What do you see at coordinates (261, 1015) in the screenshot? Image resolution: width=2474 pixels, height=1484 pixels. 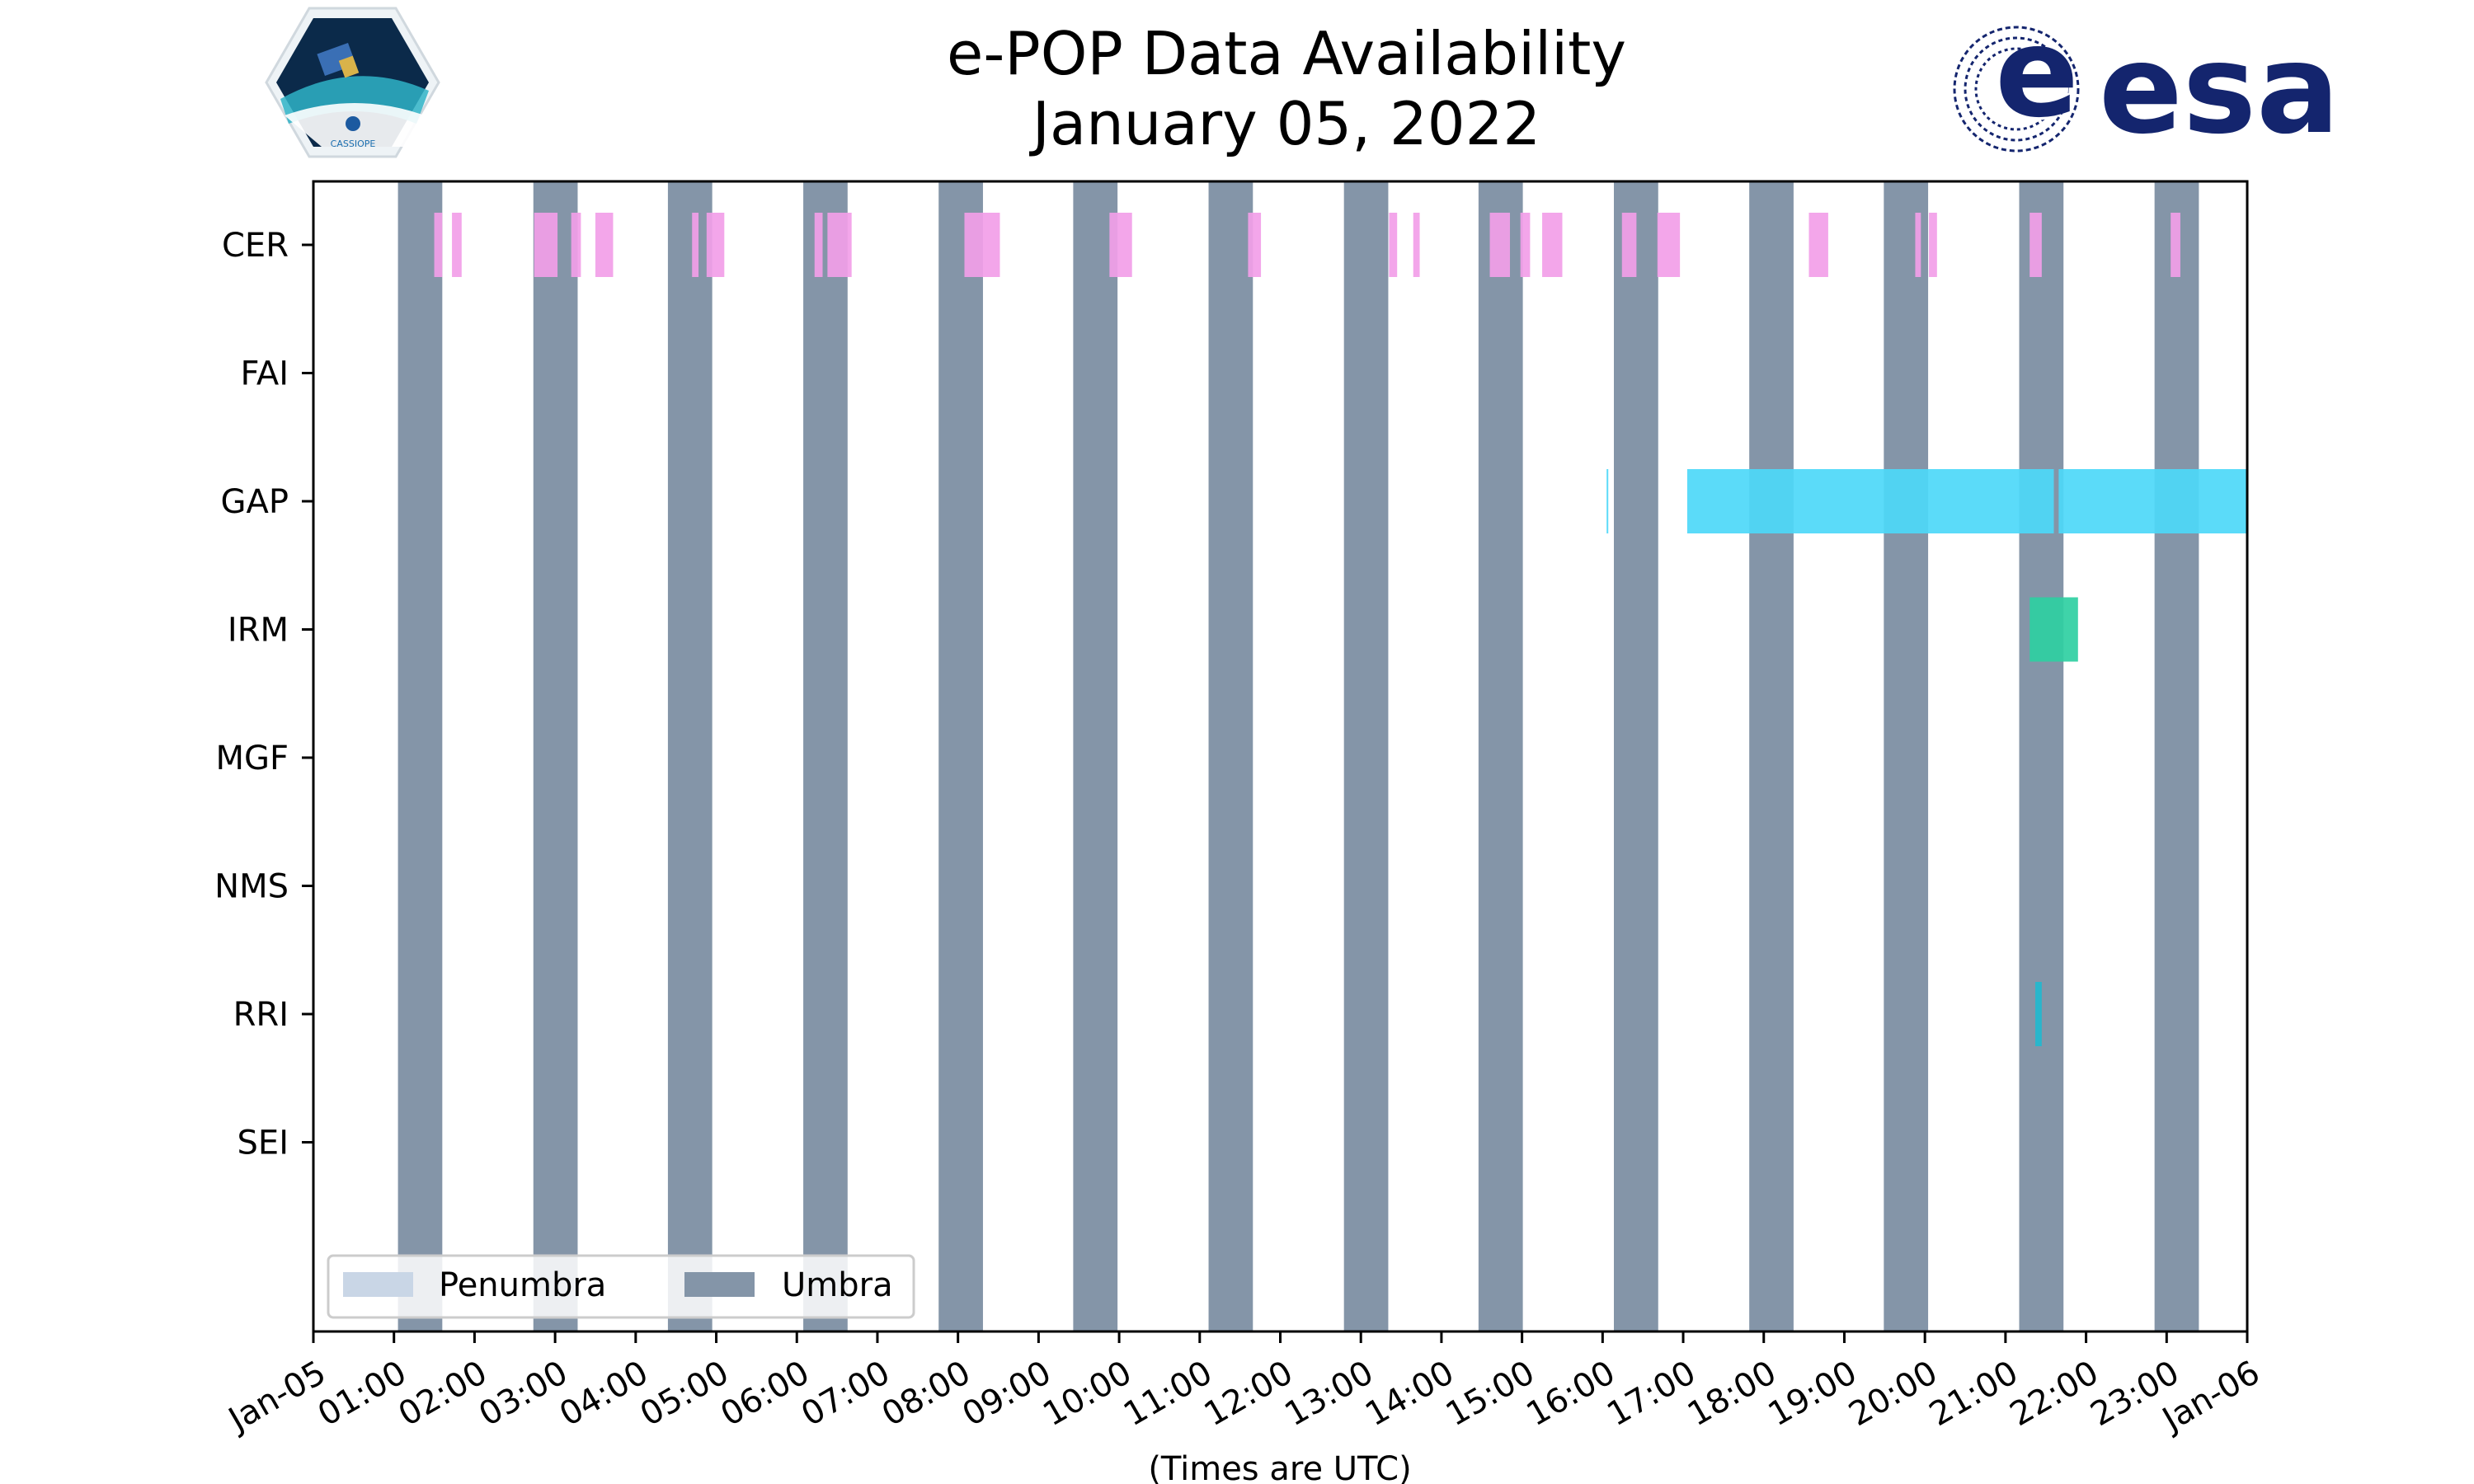 I see `y-tick-label-rri: RRI` at bounding box center [261, 1015].